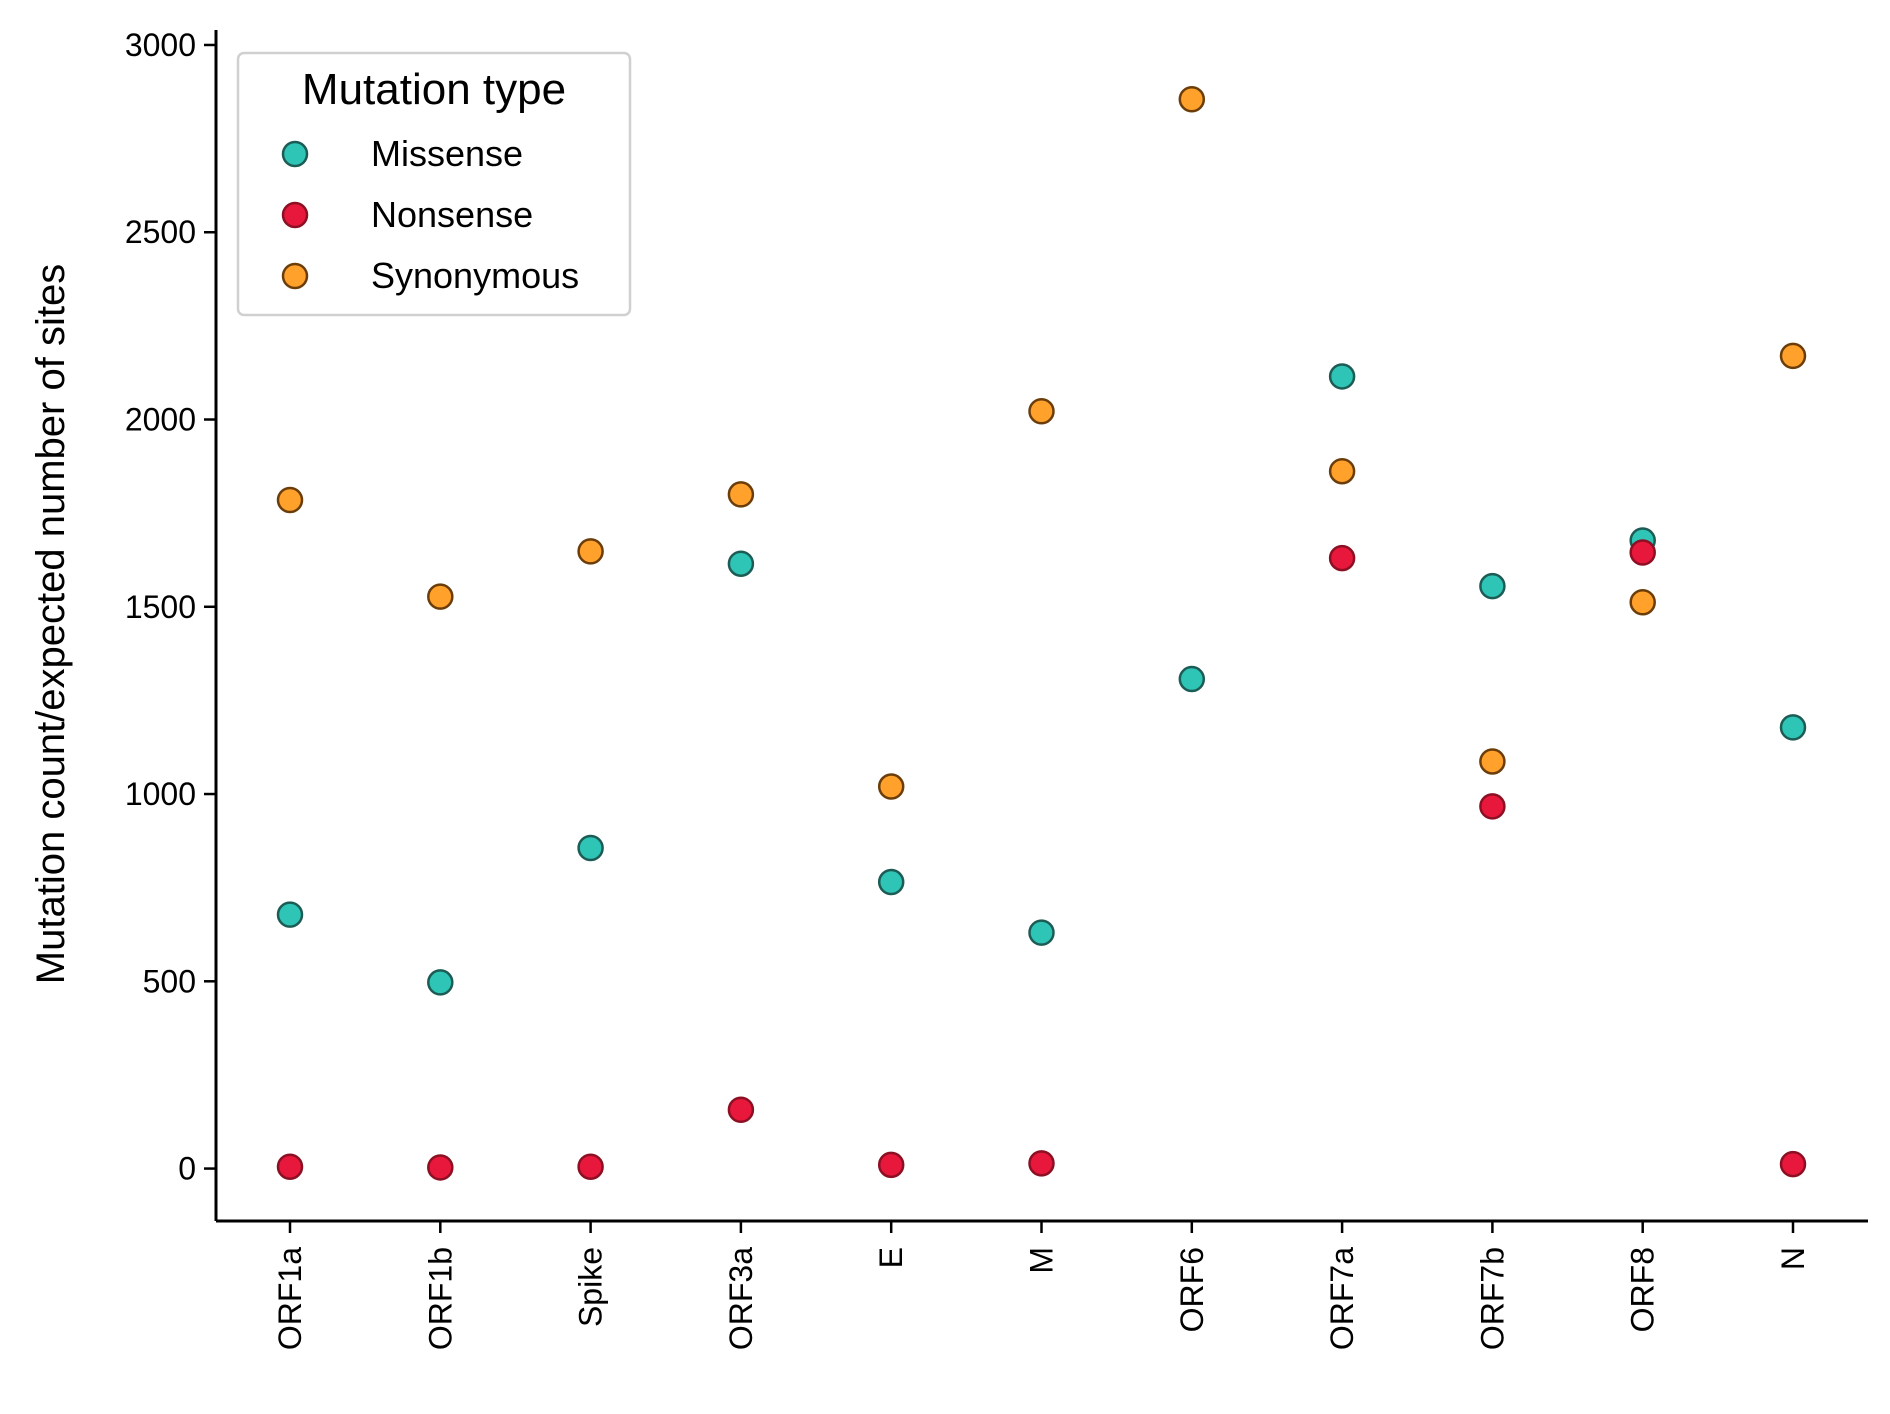 This screenshot has width=1890, height=1414. What do you see at coordinates (1342, 558) in the screenshot?
I see `point-nonsense-orf7a` at bounding box center [1342, 558].